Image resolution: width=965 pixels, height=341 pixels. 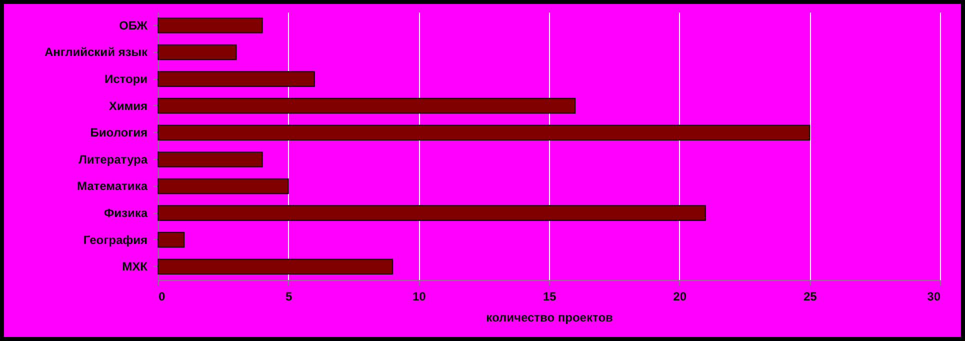 I want to click on y-tick-label: Истори, so click(x=126, y=79).